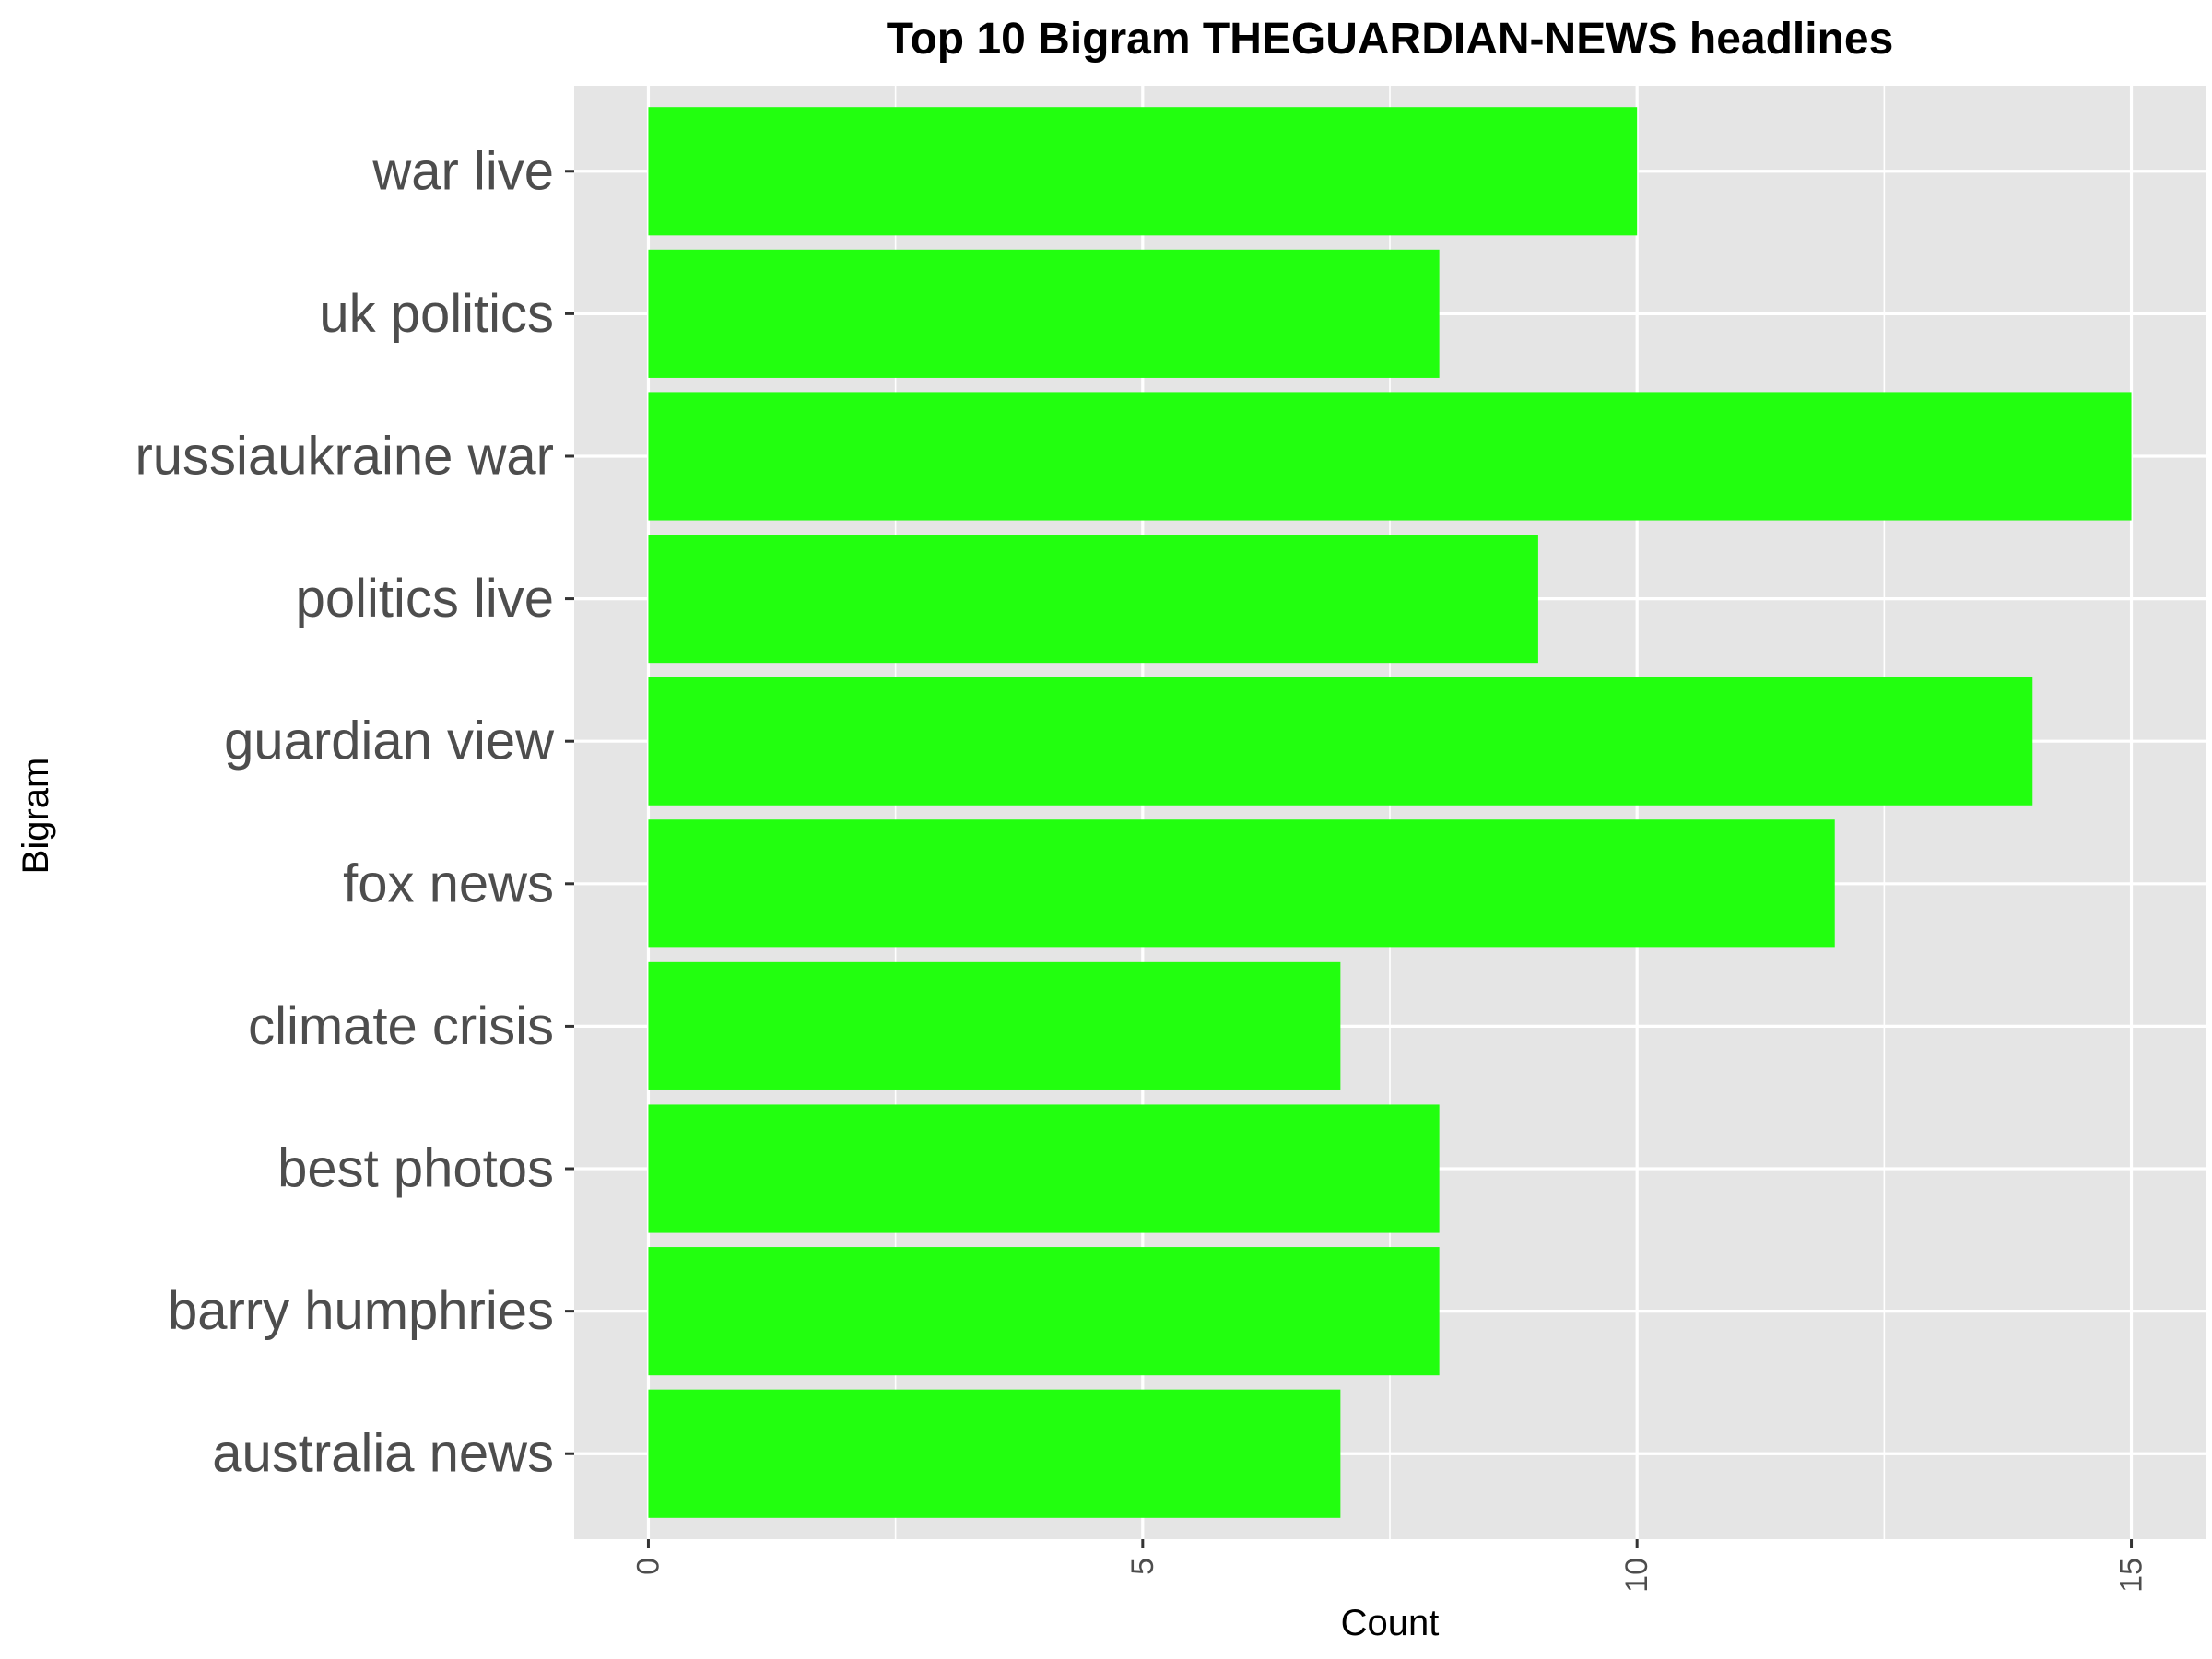 Image resolution: width=2212 pixels, height=1659 pixels. I want to click on y-tick-label: best photos, so click(415, 1169).